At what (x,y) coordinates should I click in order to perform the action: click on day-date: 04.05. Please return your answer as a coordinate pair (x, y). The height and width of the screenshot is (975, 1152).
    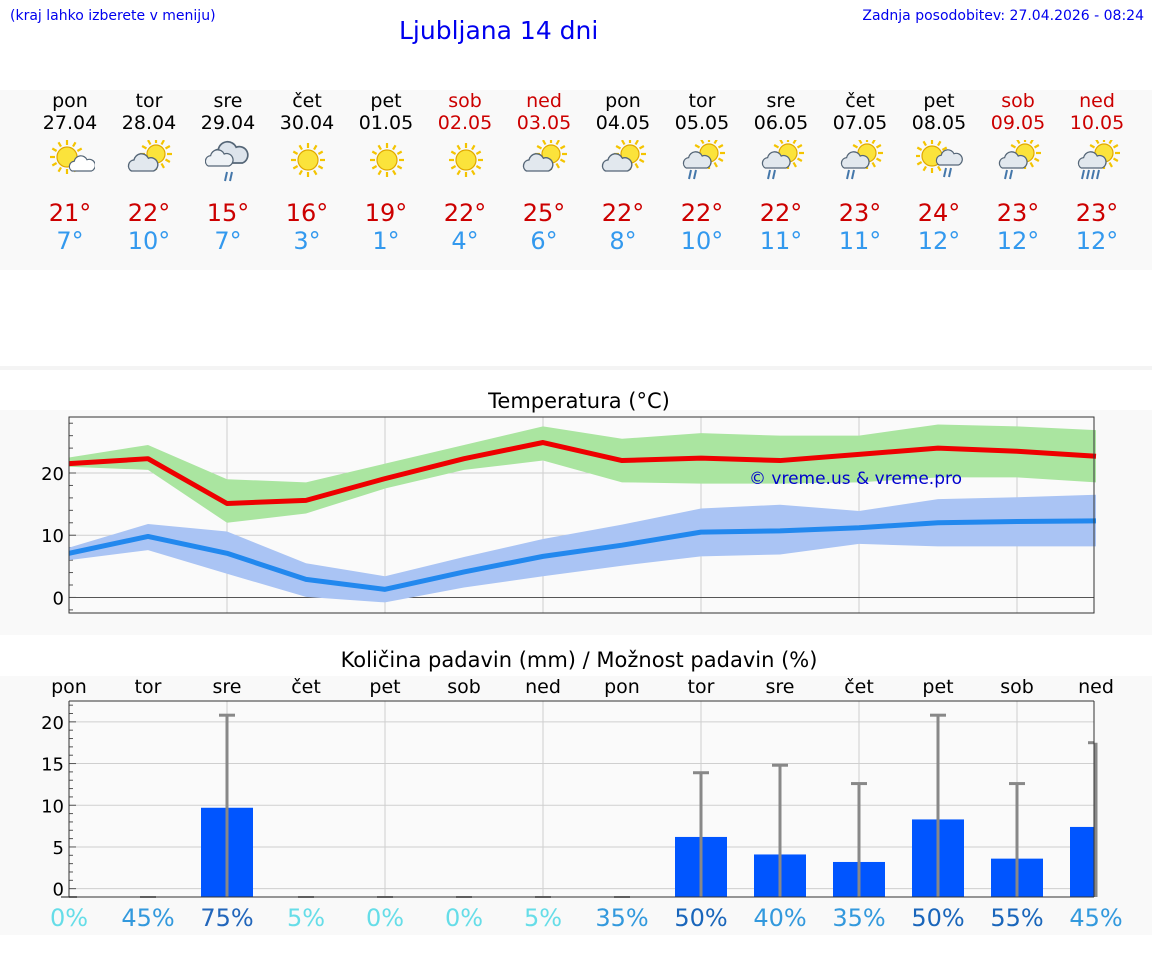
    Looking at the image, I should click on (623, 123).